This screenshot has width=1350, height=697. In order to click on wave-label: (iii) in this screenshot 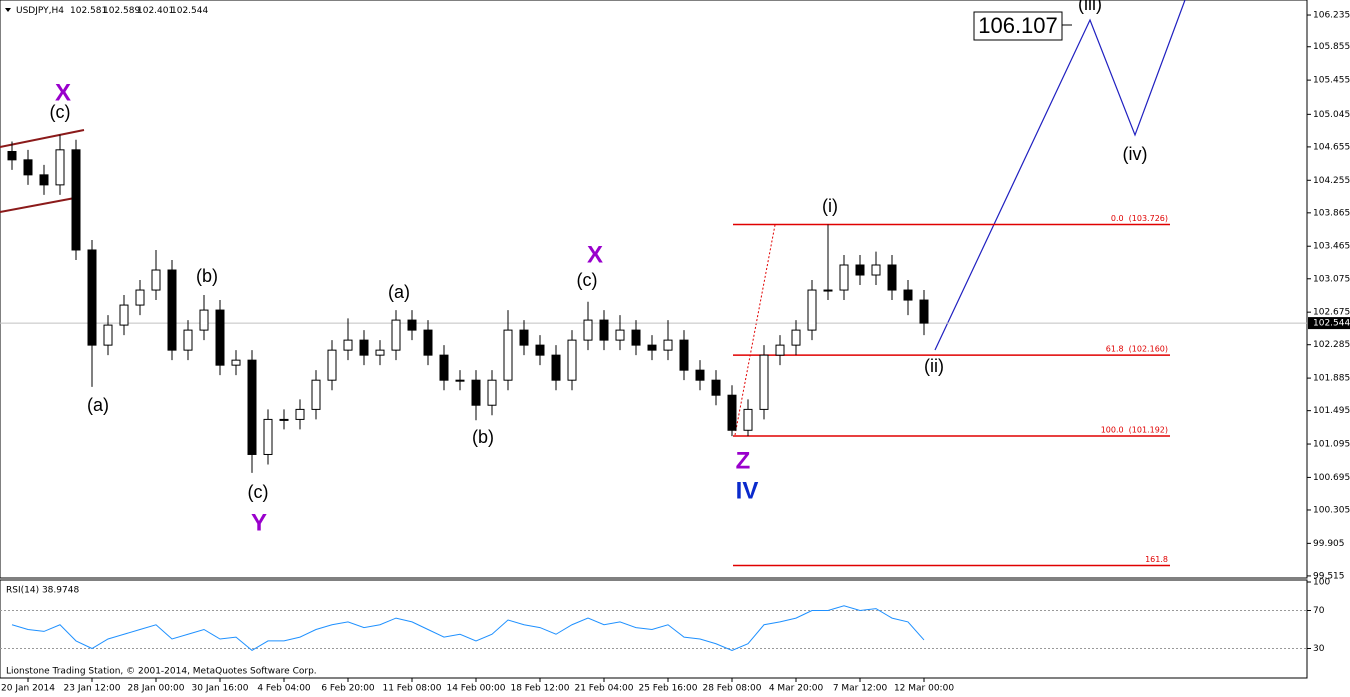, I will do `click(1090, 7)`.